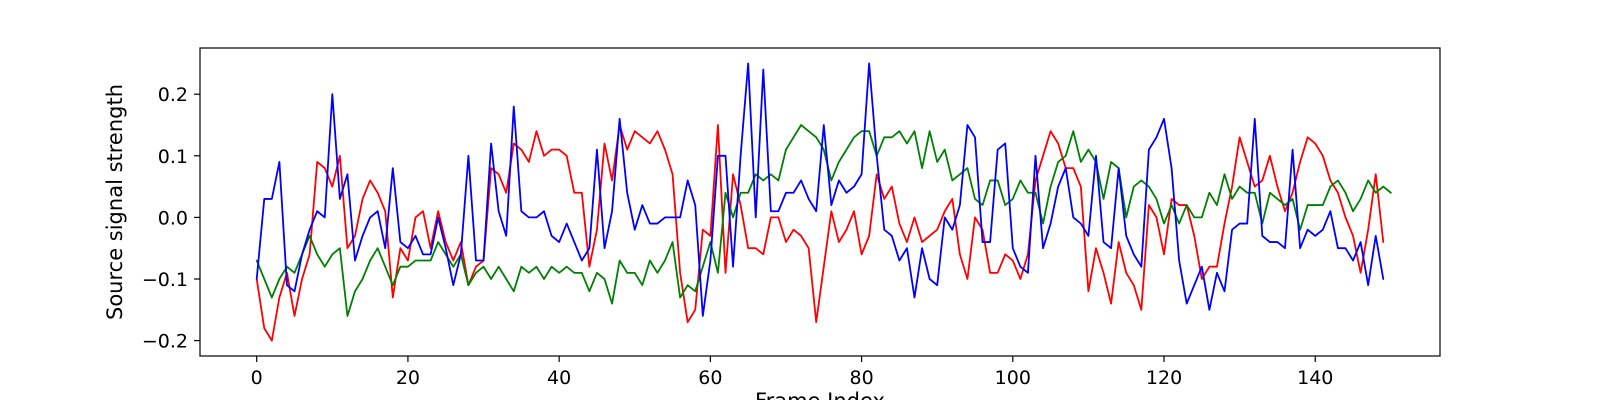 The image size is (1600, 400). What do you see at coordinates (408, 378) in the screenshot?
I see `x-tick-label: 20` at bounding box center [408, 378].